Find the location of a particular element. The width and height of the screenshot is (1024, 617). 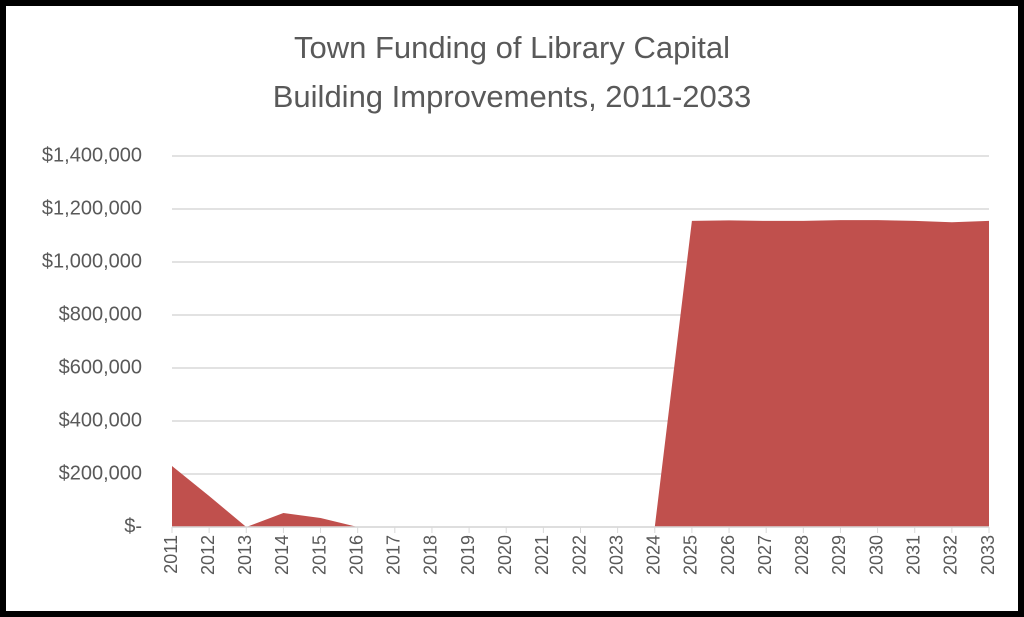

y-tick-label: $1,400,000 is located at coordinates (92, 155).